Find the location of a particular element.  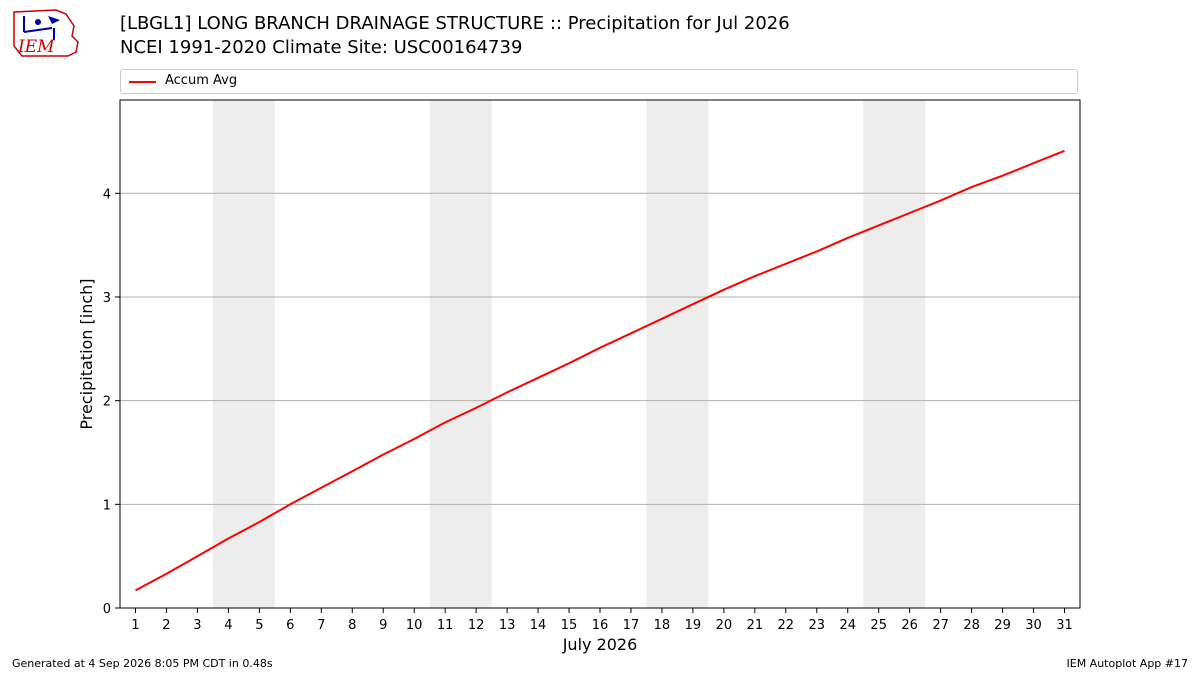

x-tick-label: 28 is located at coordinates (971, 625).